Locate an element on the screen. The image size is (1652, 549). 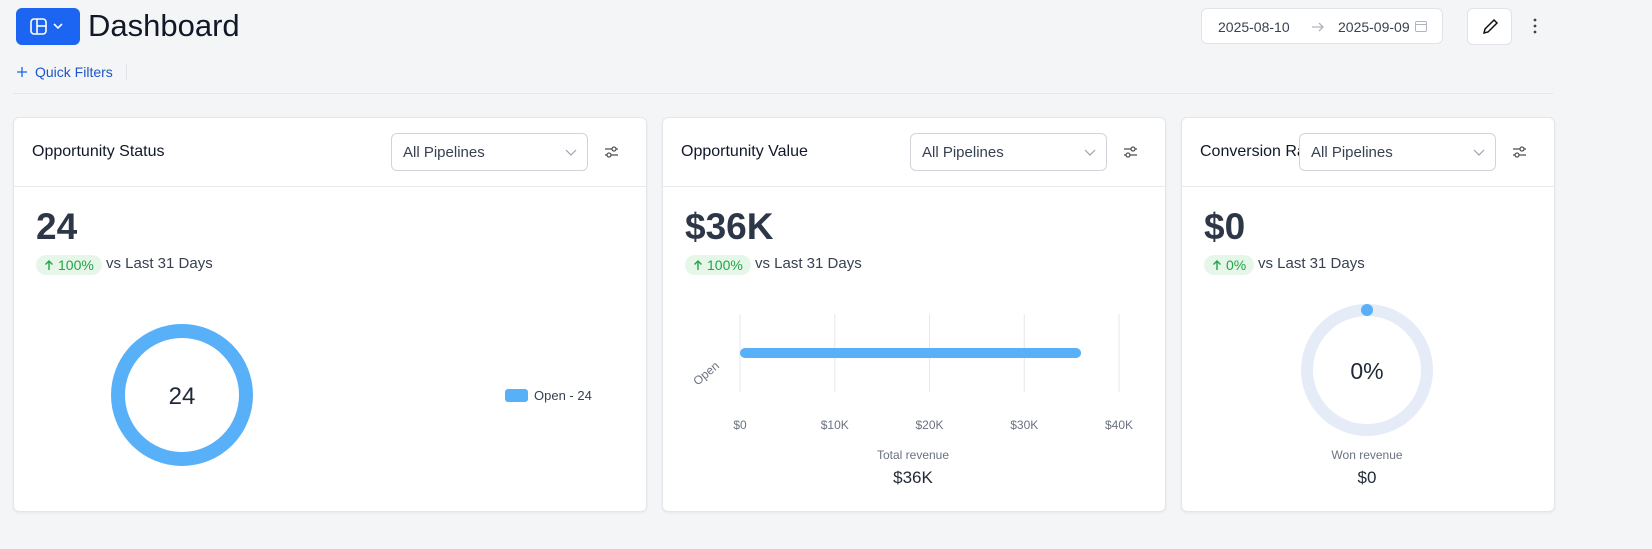
card-title: Conversion Rate is located at coordinates (1256, 151).